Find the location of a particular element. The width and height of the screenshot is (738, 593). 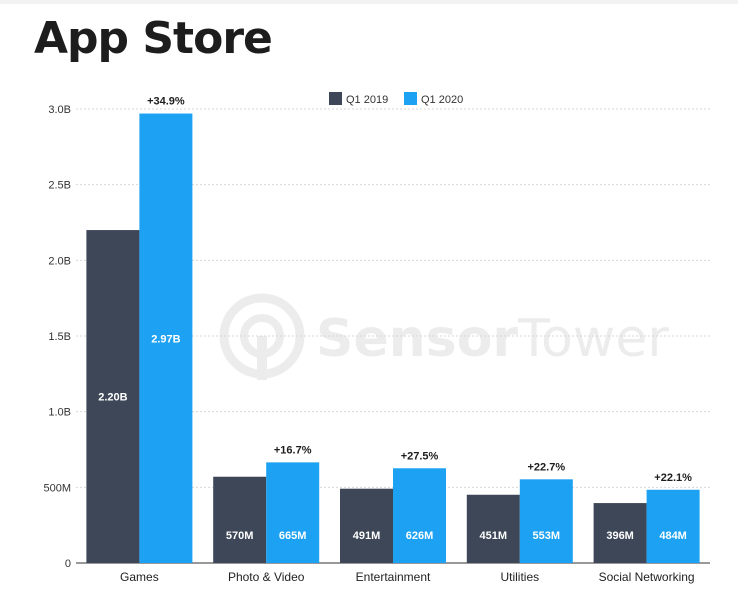

growth-label: +16.7% is located at coordinates (293, 450).